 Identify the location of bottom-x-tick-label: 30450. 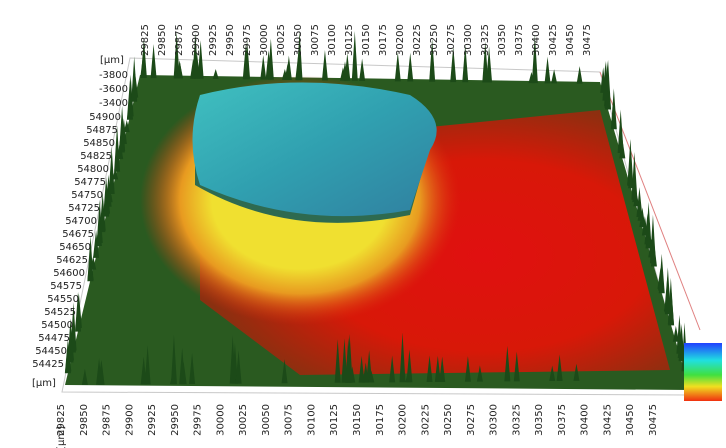
(630, 420).